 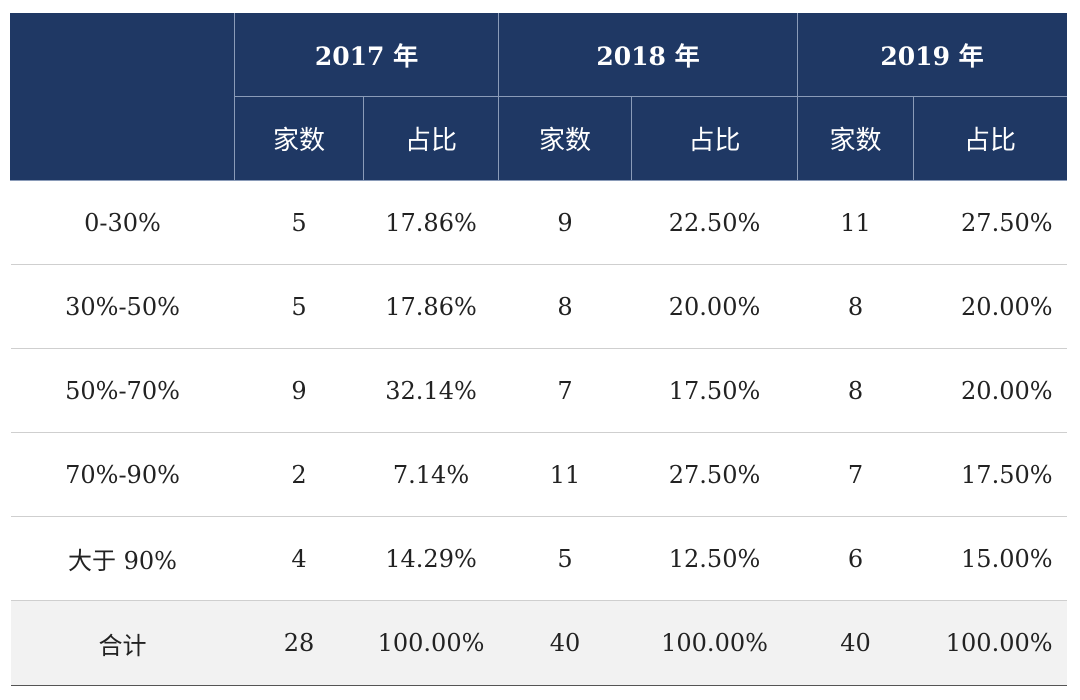 I want to click on row-label: 50%-70%, so click(x=122, y=390).